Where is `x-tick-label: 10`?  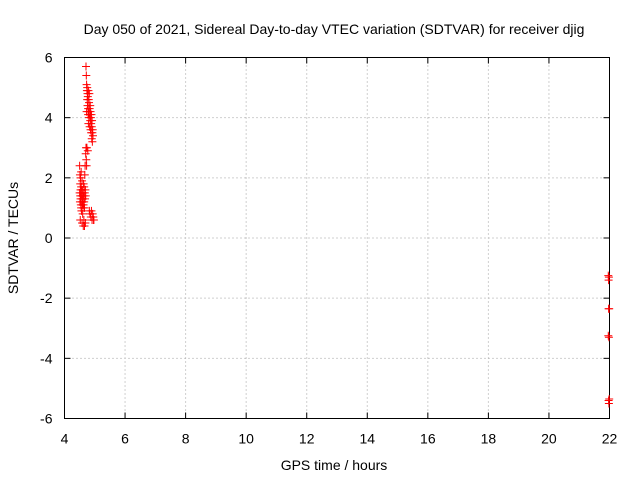 x-tick-label: 10 is located at coordinates (246, 439).